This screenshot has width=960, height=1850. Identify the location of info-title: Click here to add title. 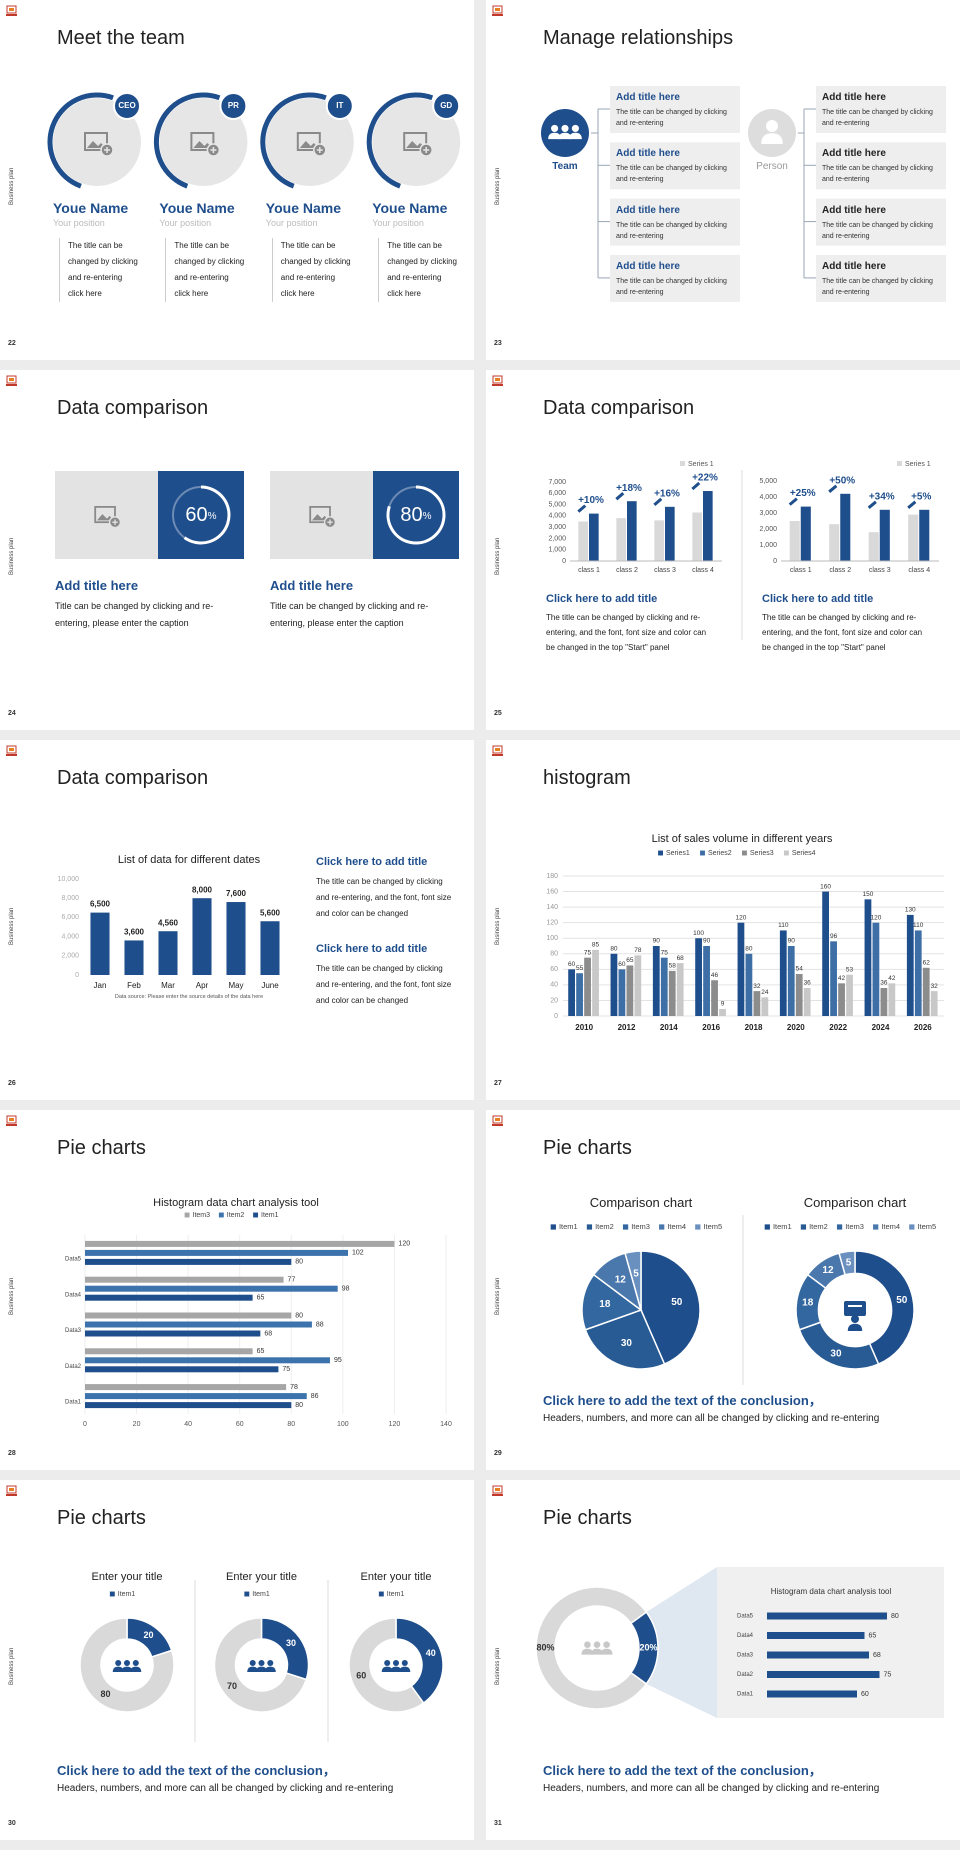
(818, 599).